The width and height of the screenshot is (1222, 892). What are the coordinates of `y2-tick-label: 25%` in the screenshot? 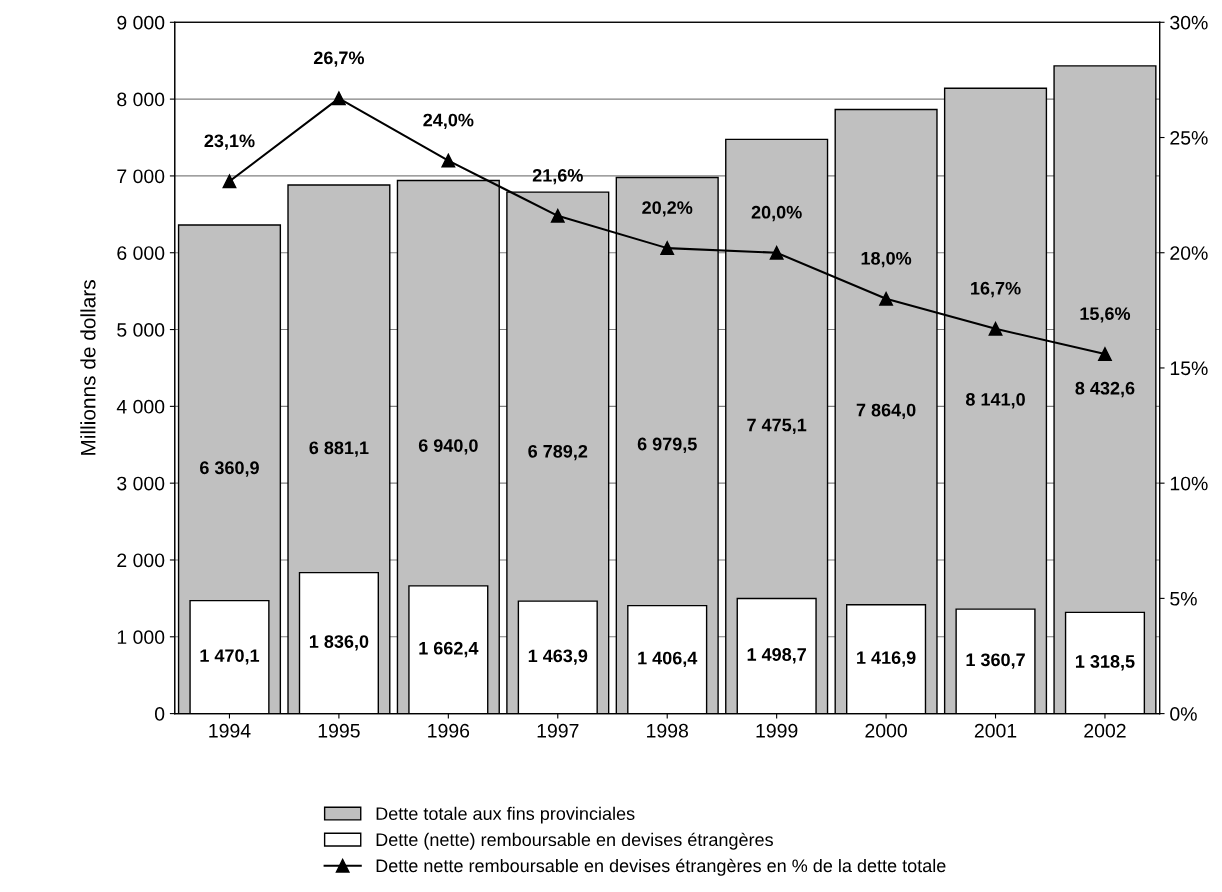 It's located at (1189, 137).